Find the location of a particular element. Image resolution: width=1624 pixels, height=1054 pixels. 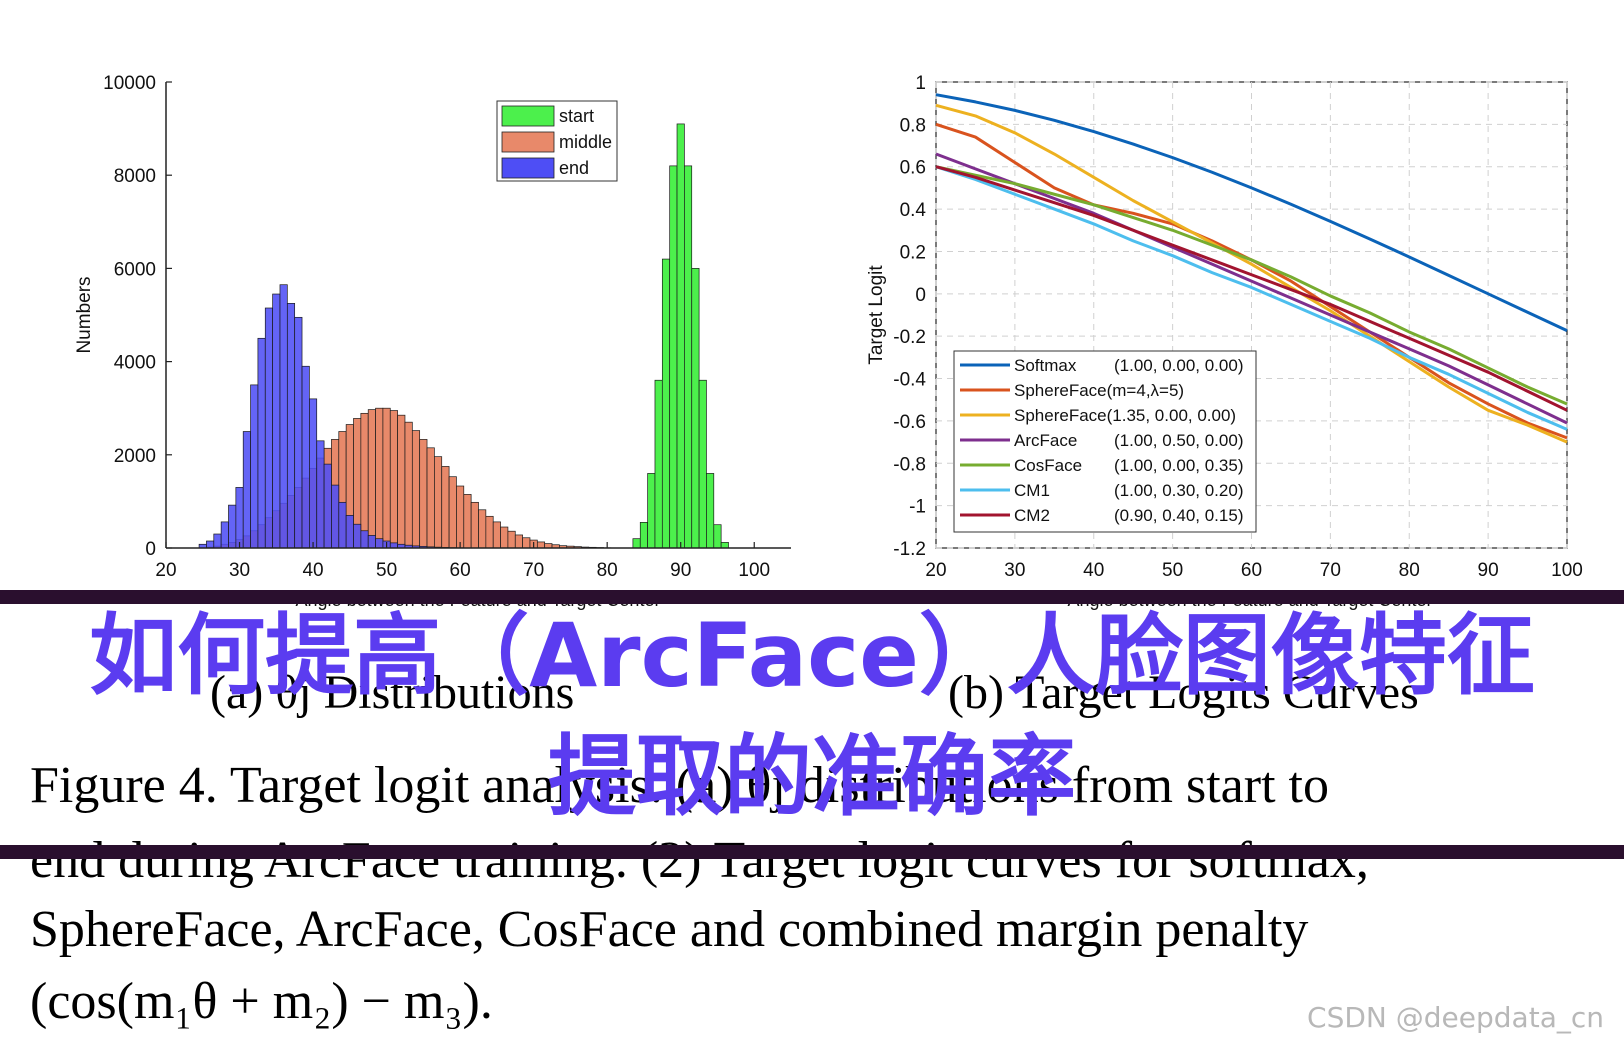

y-tick-label: 8000 is located at coordinates (135, 176).